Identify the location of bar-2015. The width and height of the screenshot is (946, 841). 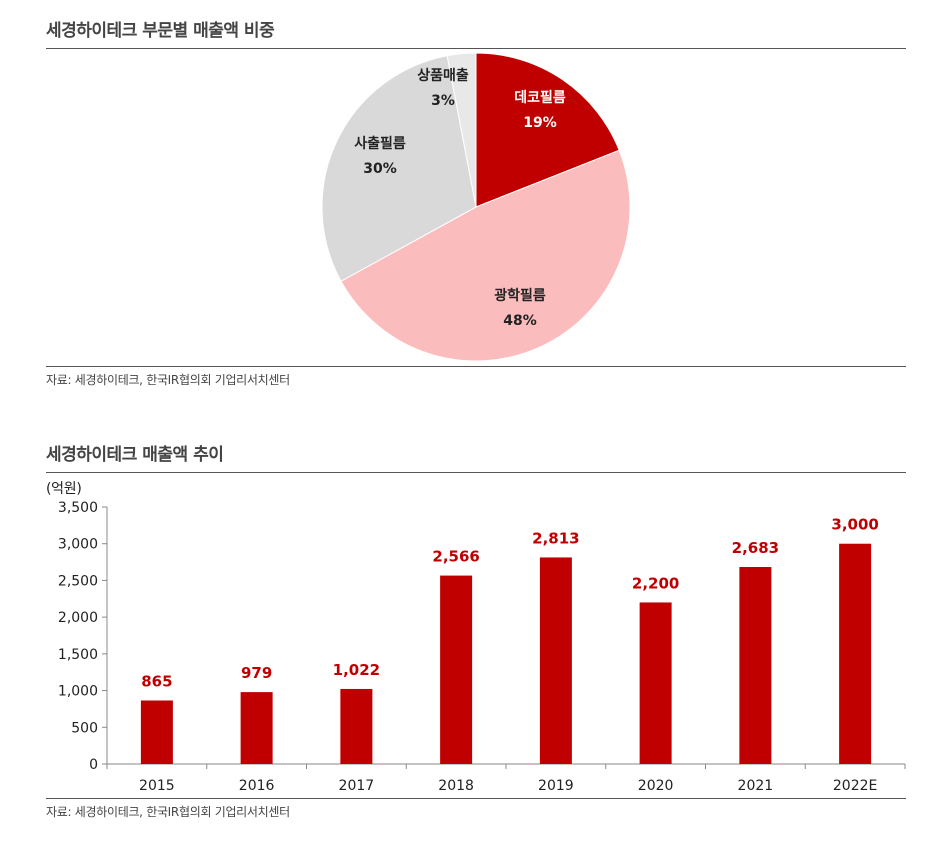
(156, 732).